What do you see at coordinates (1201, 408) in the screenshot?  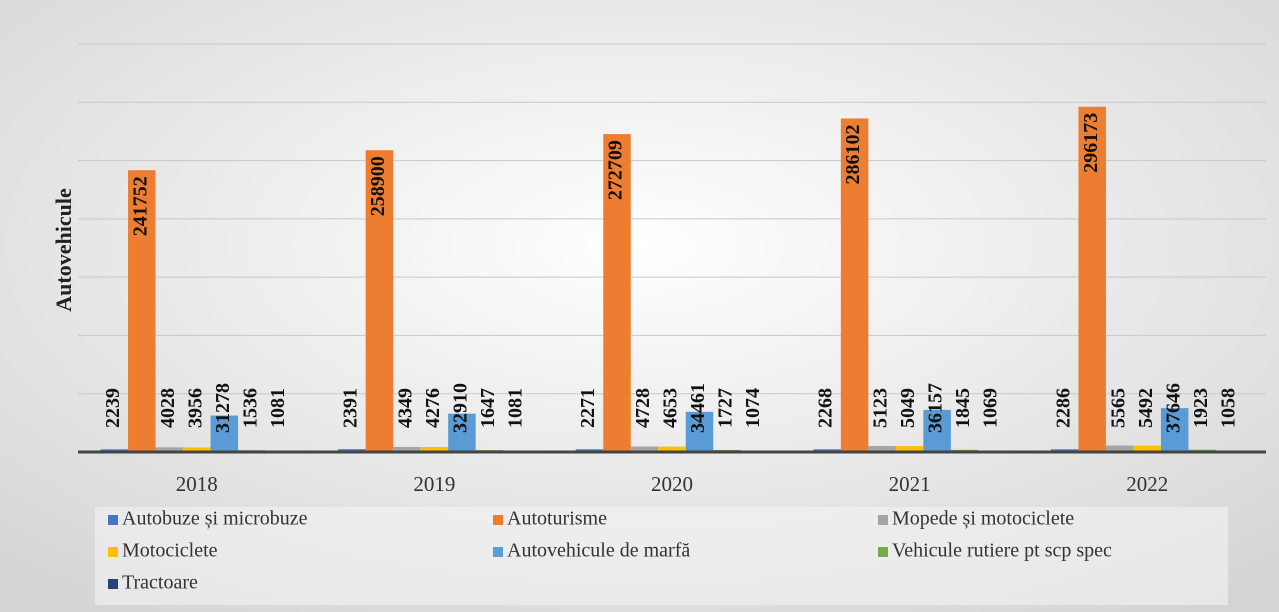 I see `data-label: 1923` at bounding box center [1201, 408].